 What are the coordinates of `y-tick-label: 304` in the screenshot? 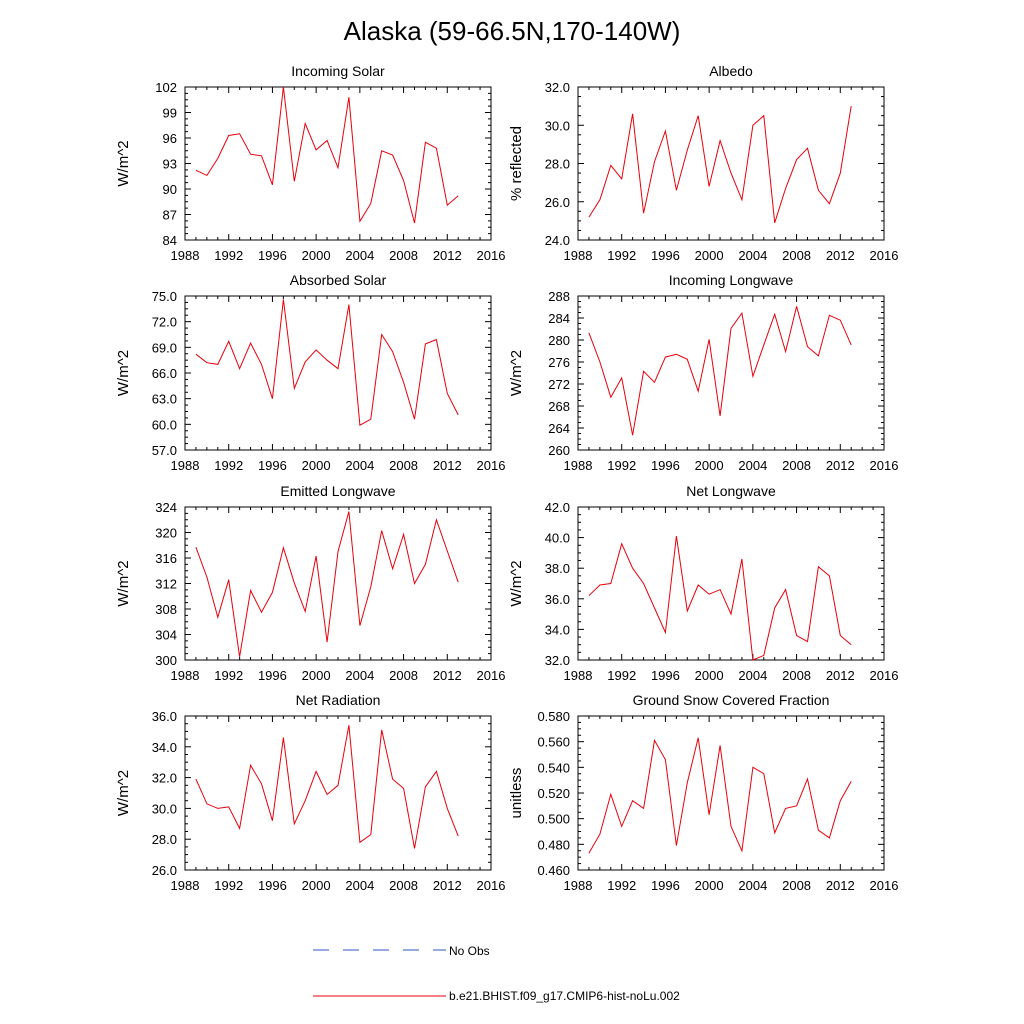 It's located at (166, 635).